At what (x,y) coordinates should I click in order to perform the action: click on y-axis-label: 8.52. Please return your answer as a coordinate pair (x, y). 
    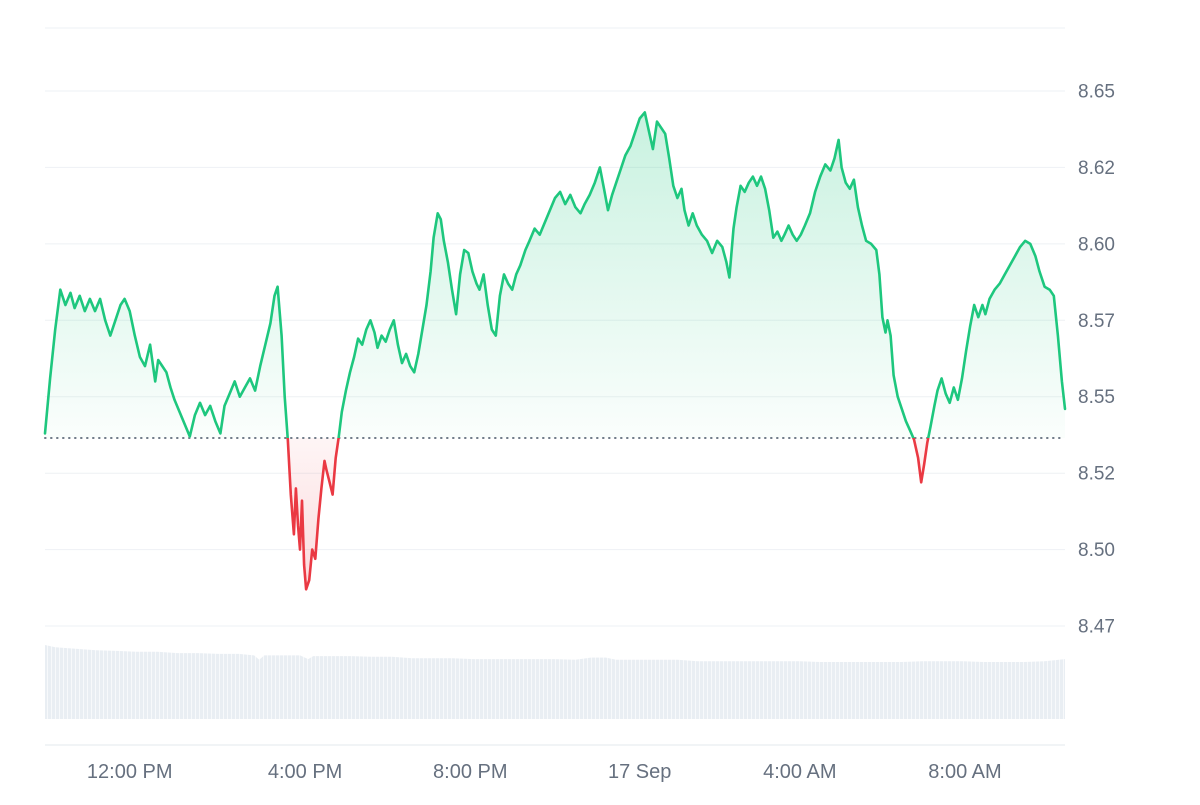
    Looking at the image, I should click on (1096, 474).